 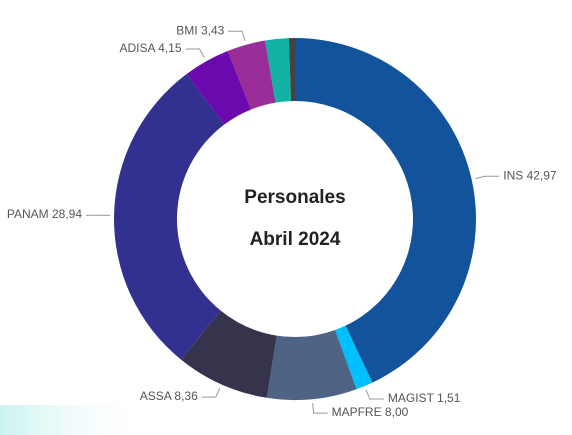 I want to click on decoration, so click(x=75, y=420).